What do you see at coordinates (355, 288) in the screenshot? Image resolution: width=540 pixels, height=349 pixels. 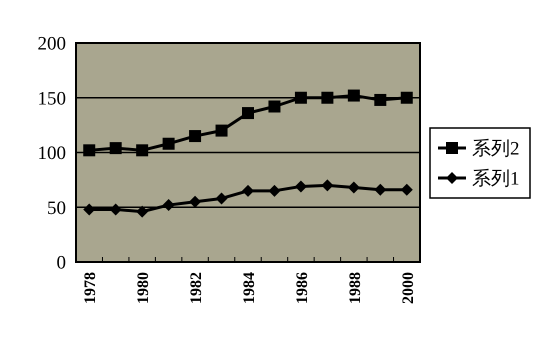 I see `x-tick-label: 1988` at bounding box center [355, 288].